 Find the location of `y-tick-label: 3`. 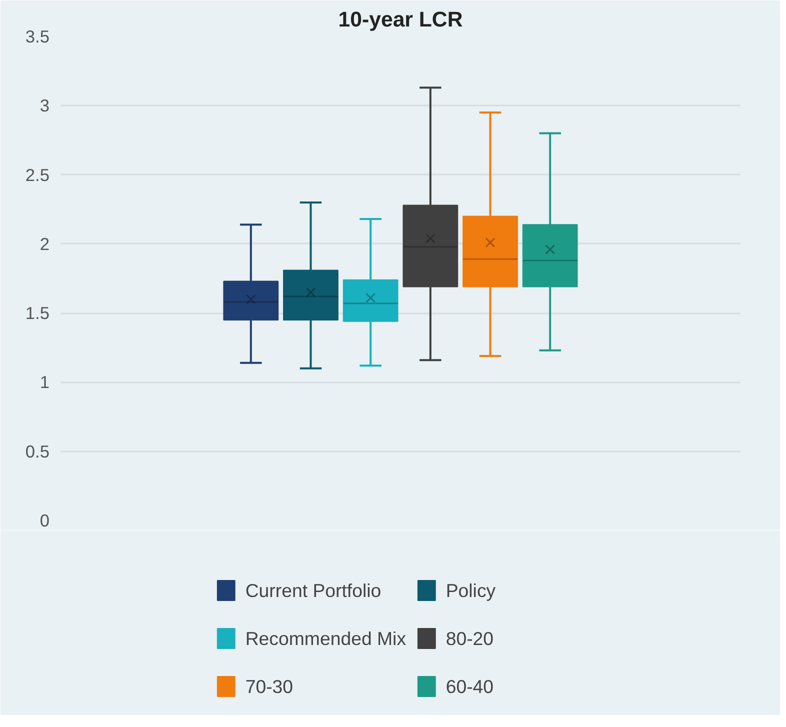

y-tick-label: 3 is located at coordinates (45, 106).